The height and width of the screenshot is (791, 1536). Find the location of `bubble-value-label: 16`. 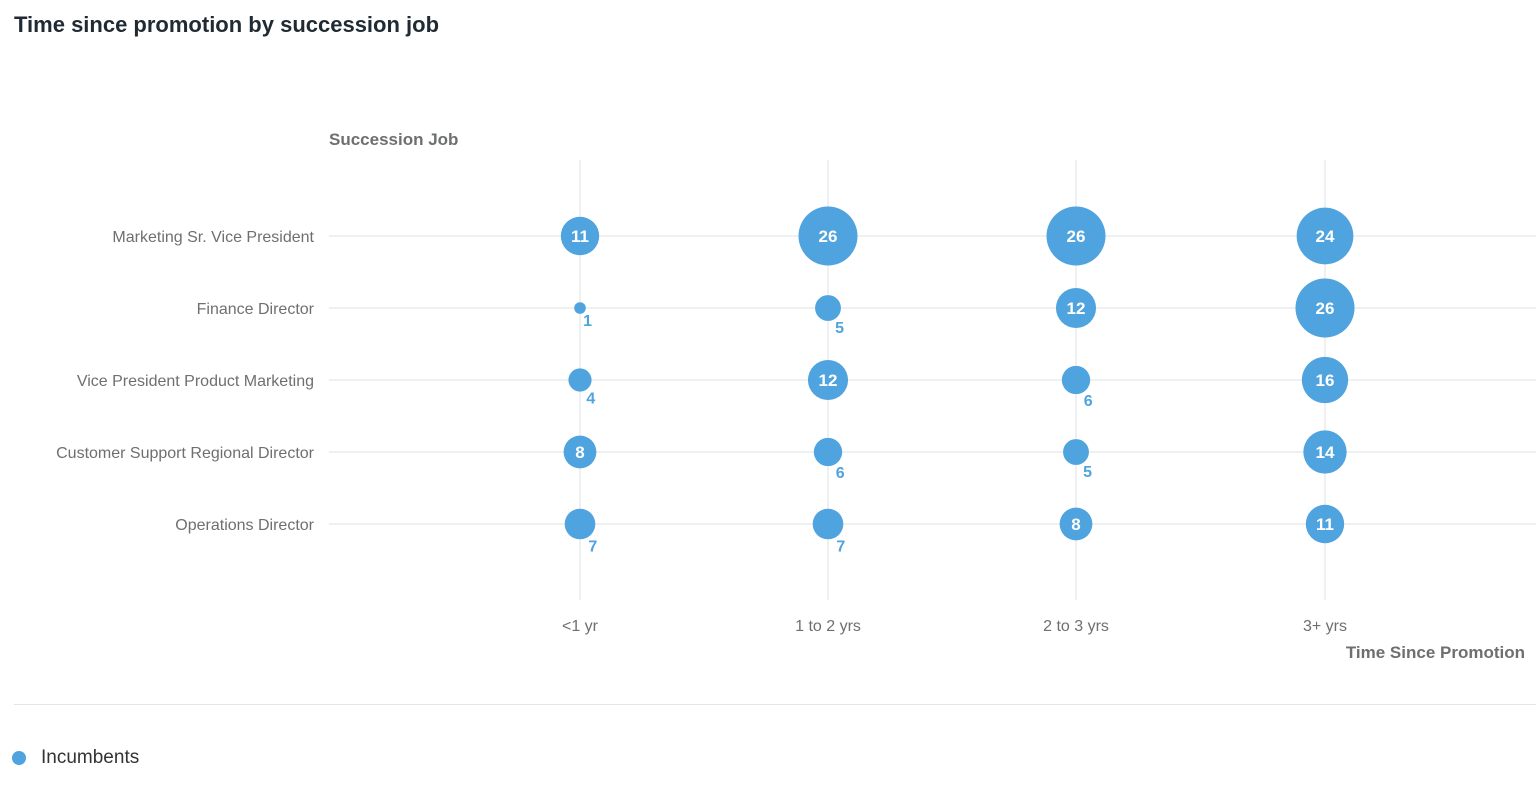

bubble-value-label: 16 is located at coordinates (1325, 380).